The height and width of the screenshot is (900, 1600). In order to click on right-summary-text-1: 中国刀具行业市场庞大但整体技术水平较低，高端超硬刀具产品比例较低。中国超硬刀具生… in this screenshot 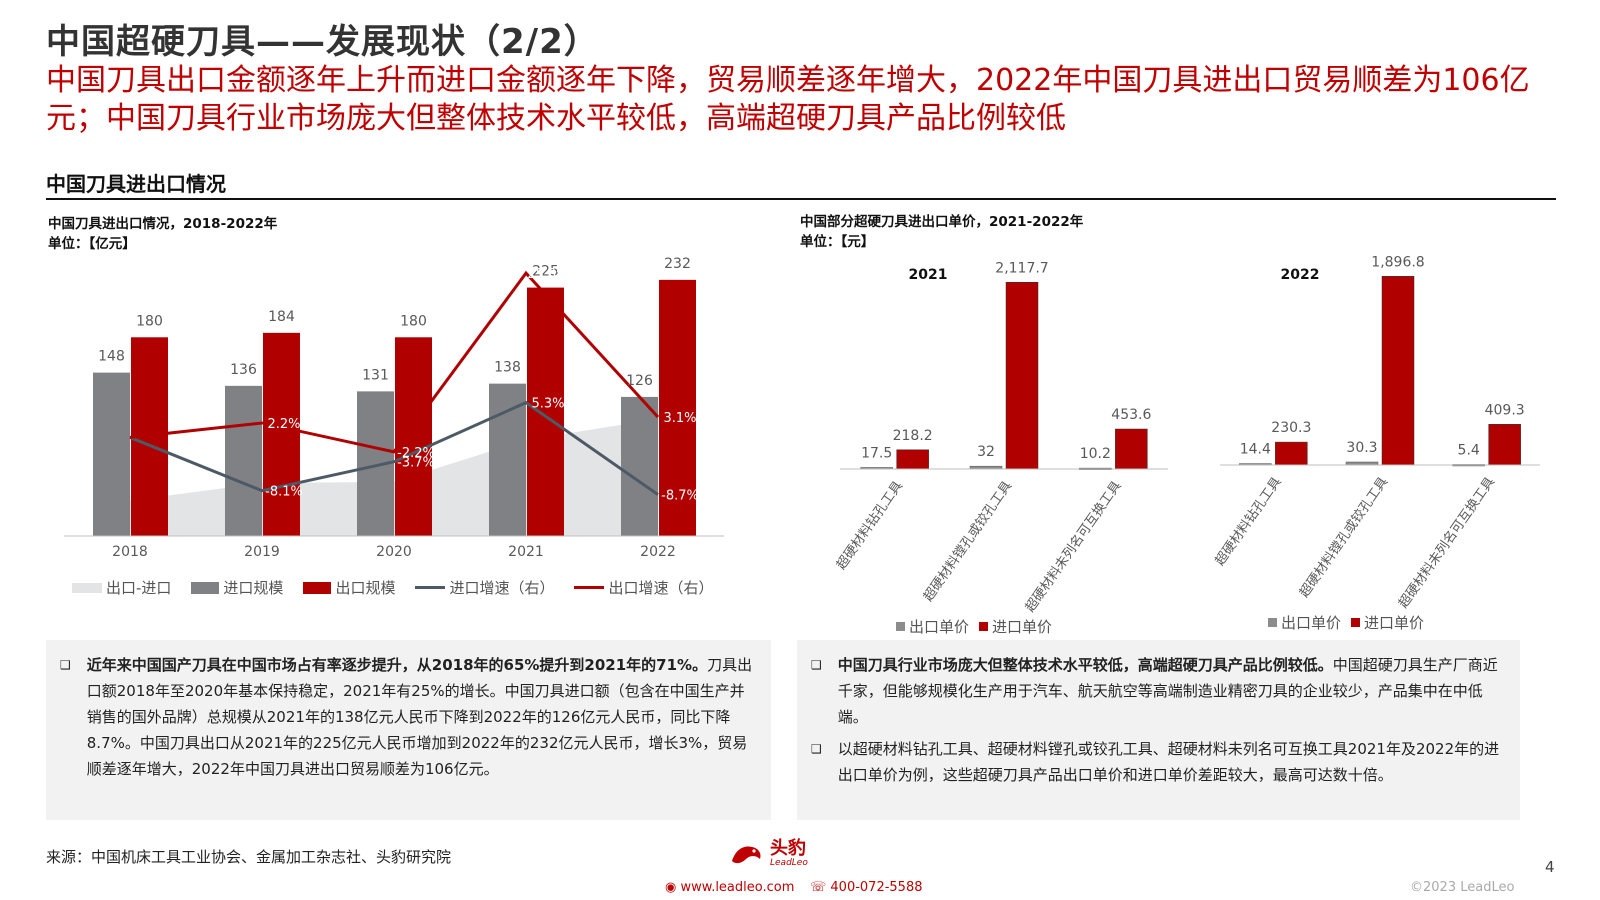, I will do `click(1172, 691)`.